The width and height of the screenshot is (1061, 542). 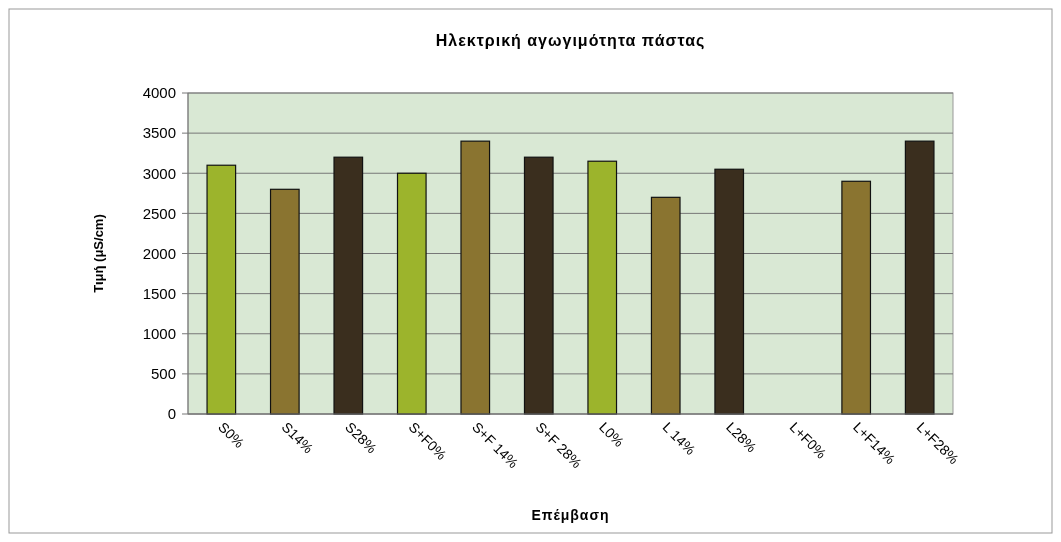 I want to click on y-axis-title: Τιμή (μS/cm), so click(x=98, y=253).